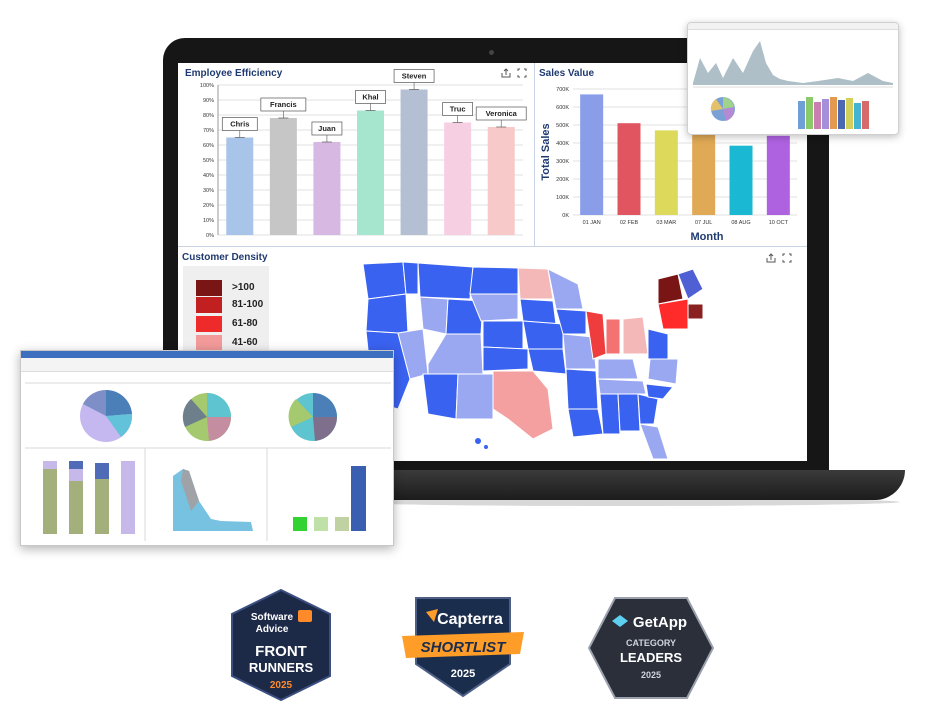 The width and height of the screenshot is (925, 704). I want to click on legend-item: 41-60, so click(227, 342).